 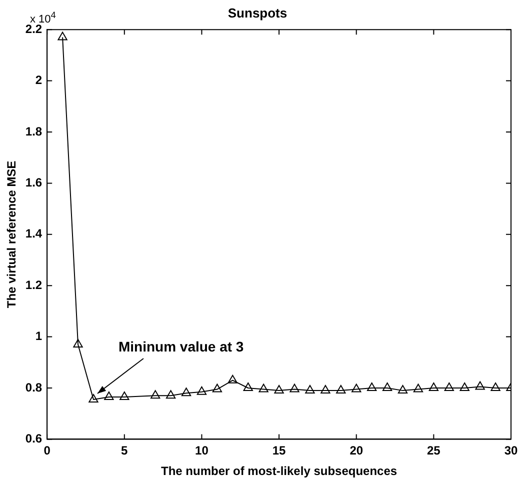 What do you see at coordinates (33, 233) in the screenshot?
I see `y-tick-label: 1.4` at bounding box center [33, 233].